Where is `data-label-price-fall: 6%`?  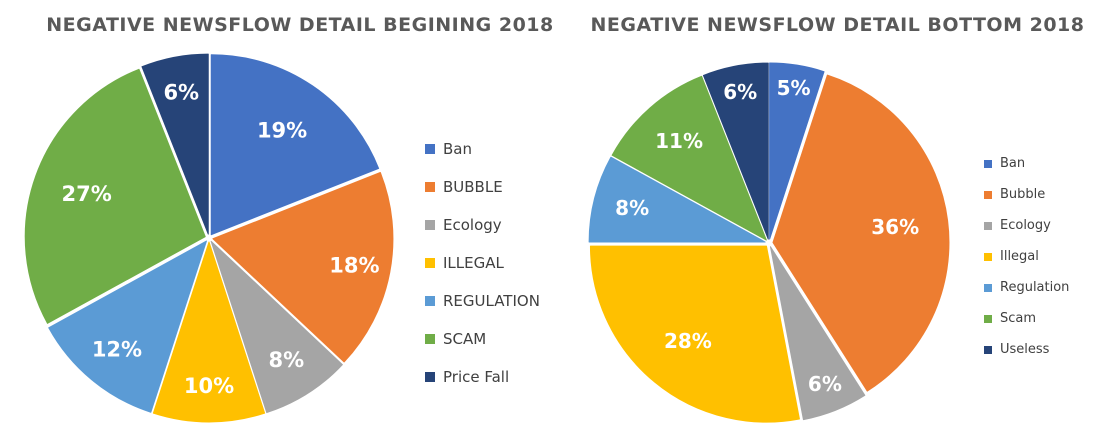 data-label-price-fall: 6% is located at coordinates (181, 93).